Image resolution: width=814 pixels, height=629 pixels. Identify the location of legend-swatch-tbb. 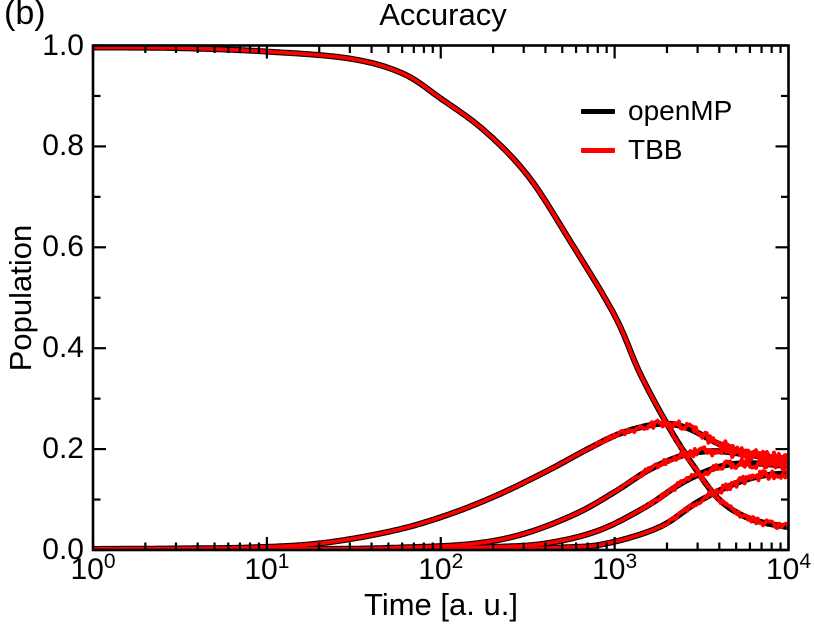
(598, 150).